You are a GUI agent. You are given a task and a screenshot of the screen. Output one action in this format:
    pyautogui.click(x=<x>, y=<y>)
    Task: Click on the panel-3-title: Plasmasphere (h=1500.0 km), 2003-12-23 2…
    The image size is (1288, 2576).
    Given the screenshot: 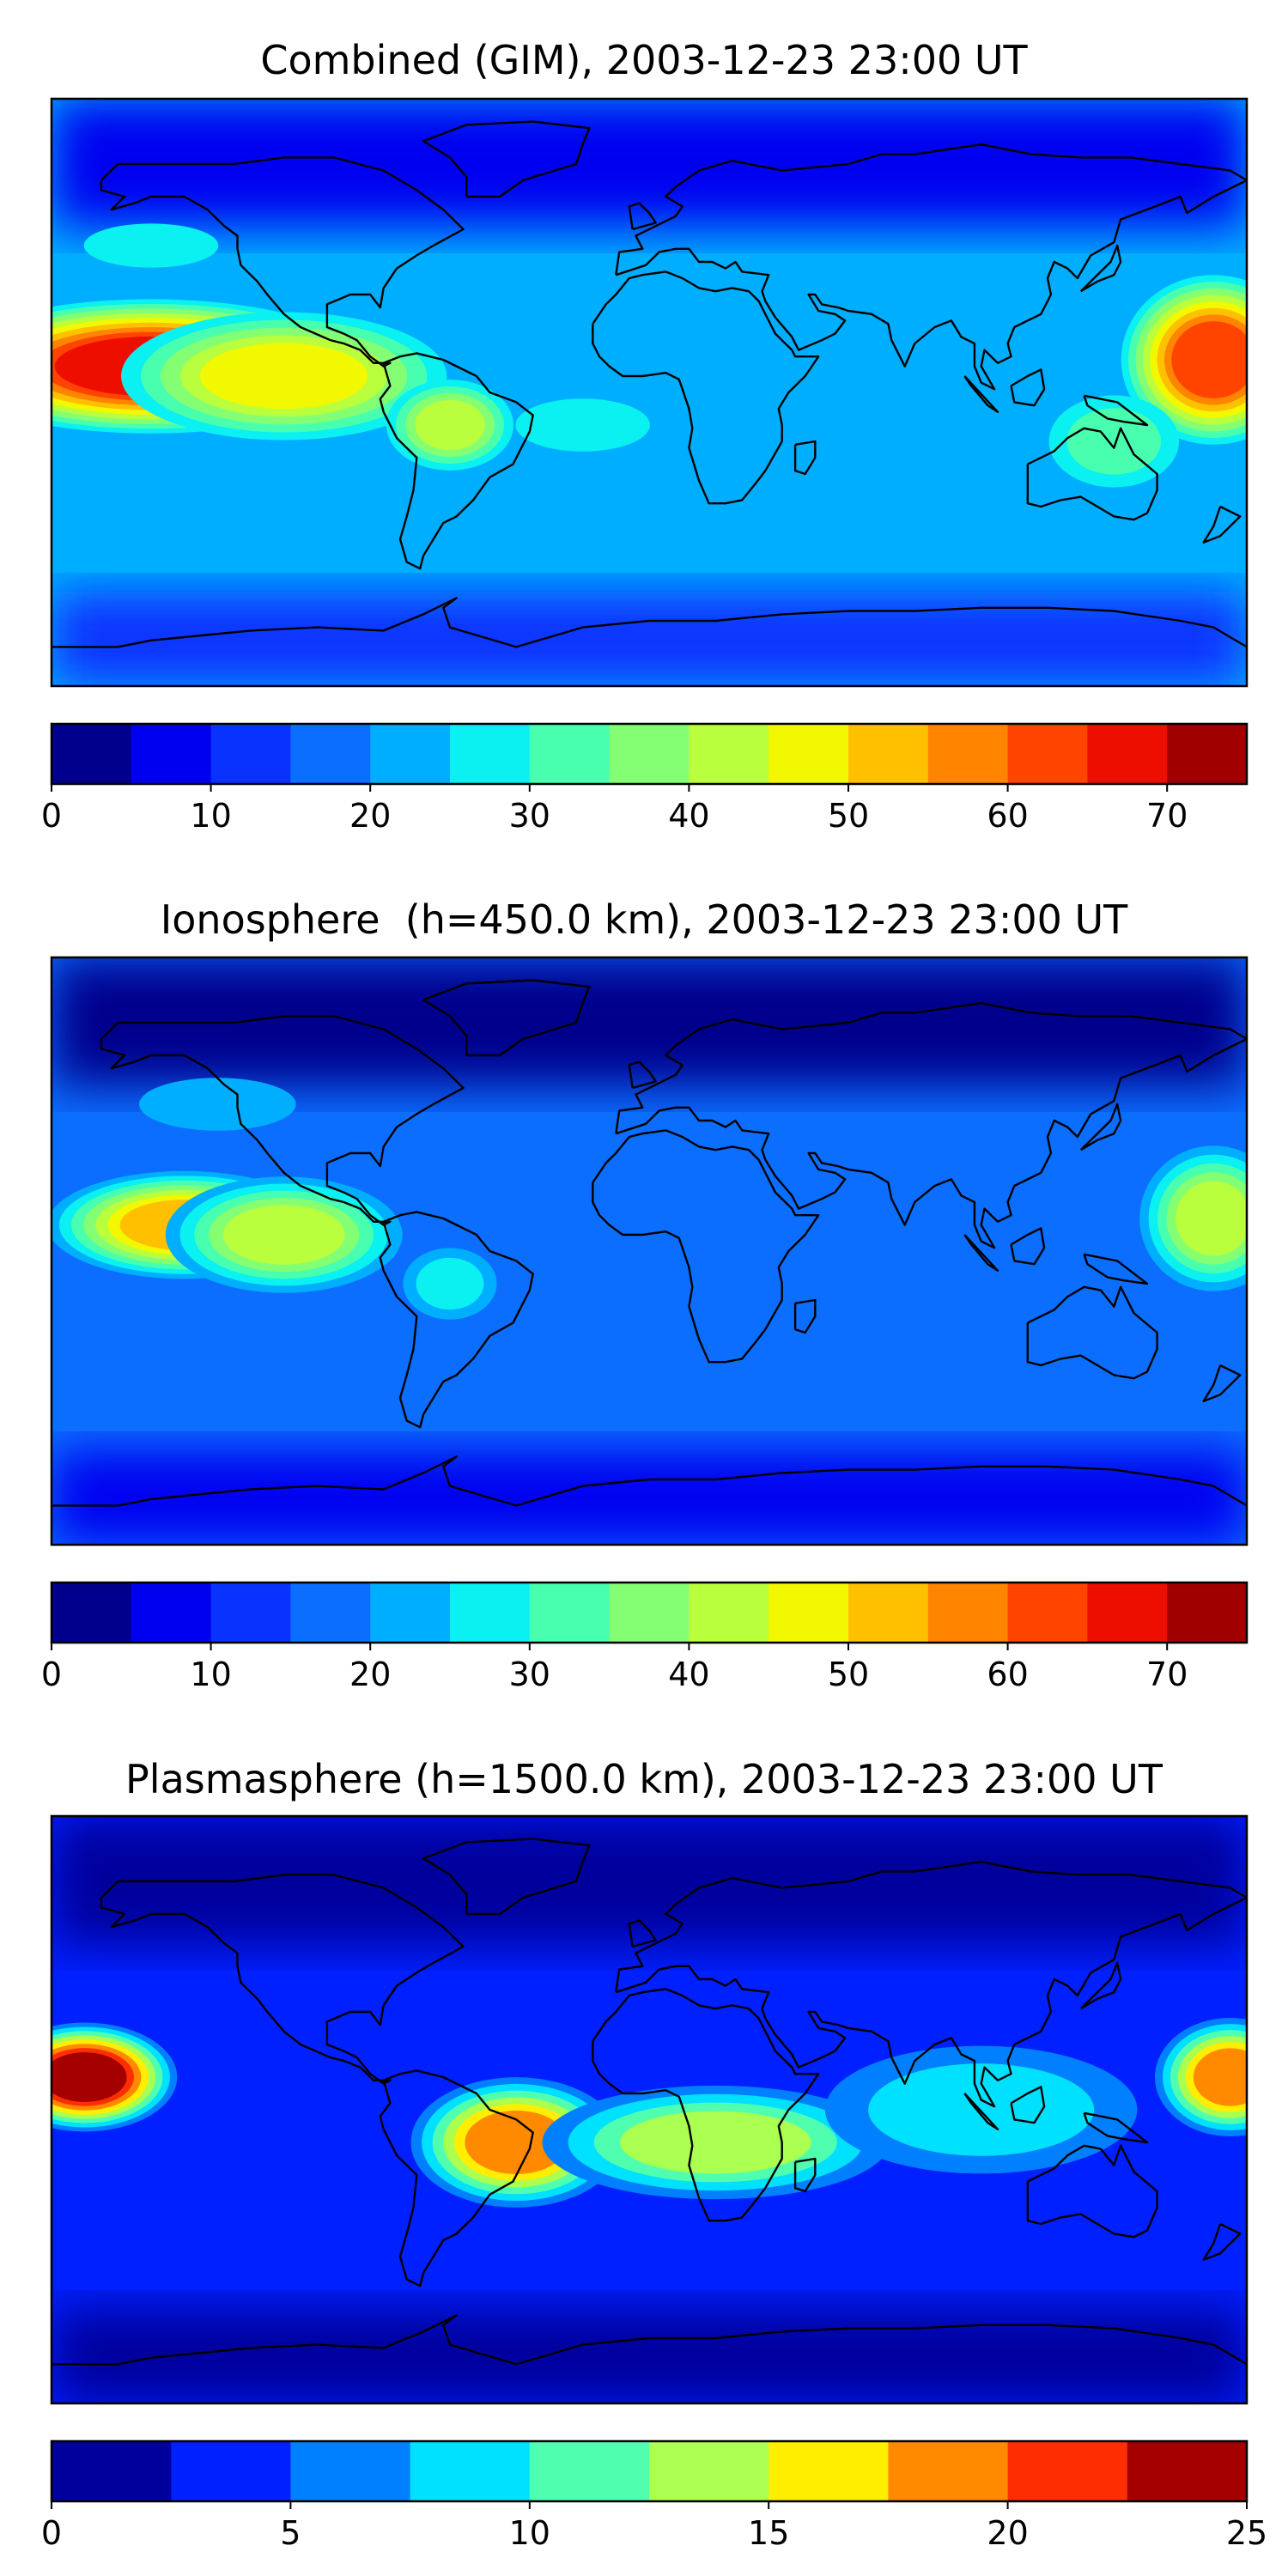 What is the action you would take?
    pyautogui.click(x=644, y=1779)
    